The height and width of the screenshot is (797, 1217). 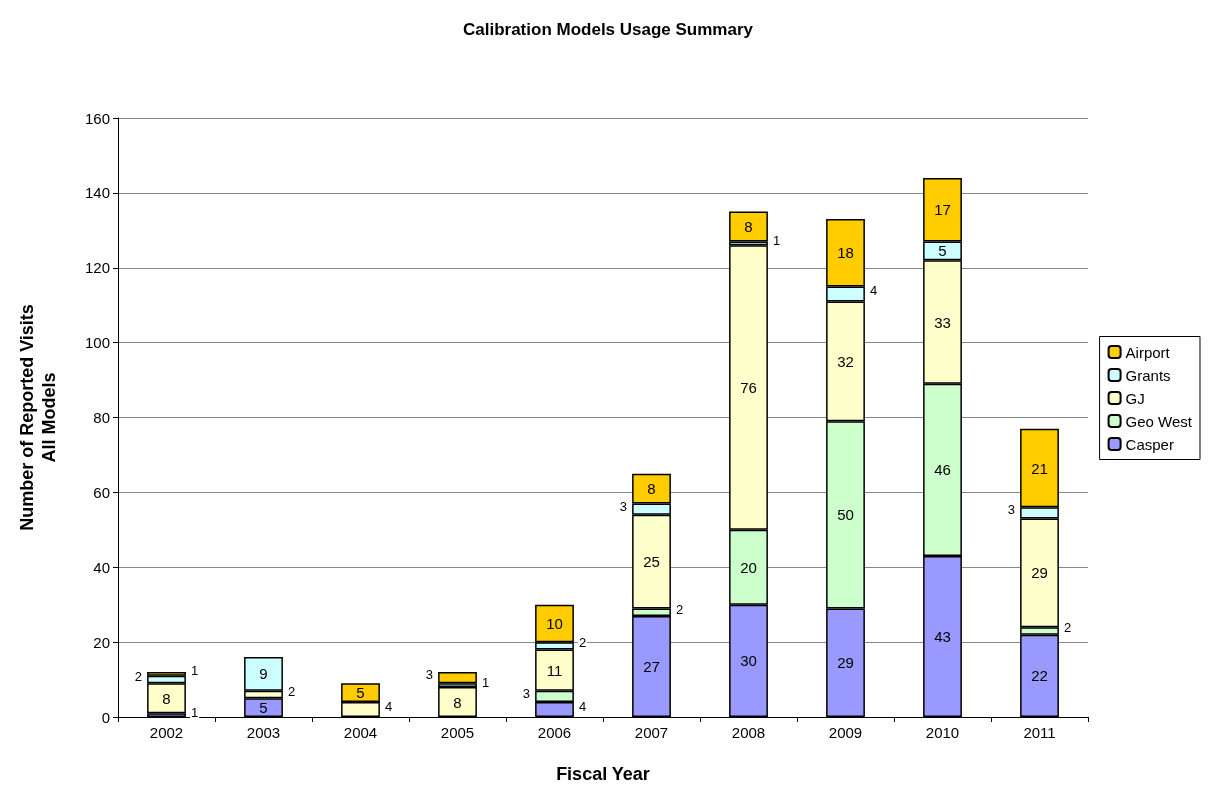 What do you see at coordinates (166, 732) in the screenshot?
I see `x-tick-label: 2002` at bounding box center [166, 732].